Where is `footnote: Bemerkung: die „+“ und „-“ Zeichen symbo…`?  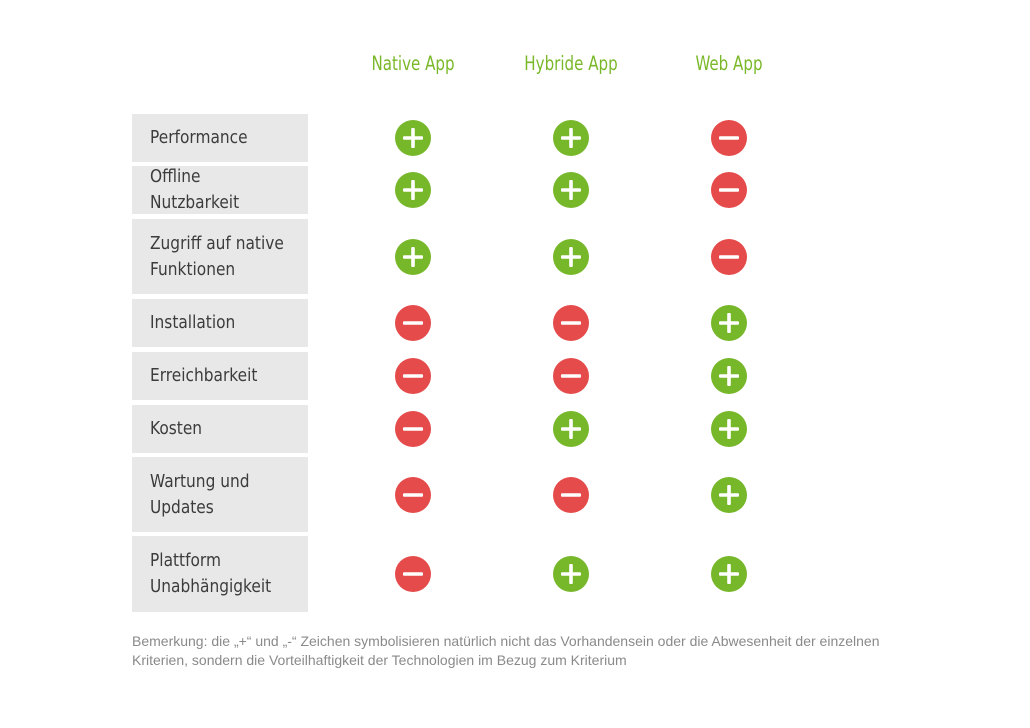
footnote: Bemerkung: die „+“ und „-“ Zeichen symbo… is located at coordinates (506, 650).